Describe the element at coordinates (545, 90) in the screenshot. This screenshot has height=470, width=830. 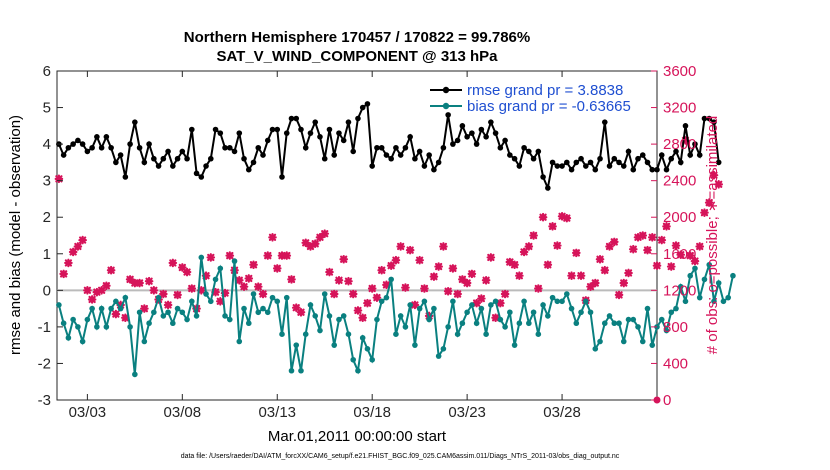
I see `legend-rmse-label: rmse grand pr = 3.8838` at that location.